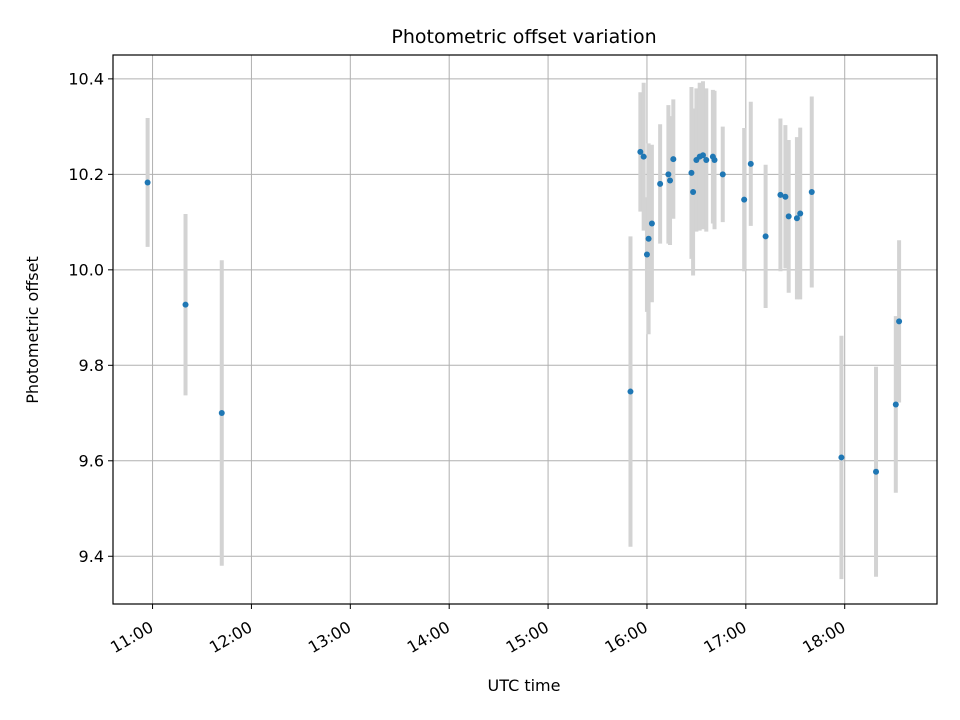 The height and width of the screenshot is (720, 960). What do you see at coordinates (524, 685) in the screenshot?
I see `x-axis-label: UTC time` at bounding box center [524, 685].